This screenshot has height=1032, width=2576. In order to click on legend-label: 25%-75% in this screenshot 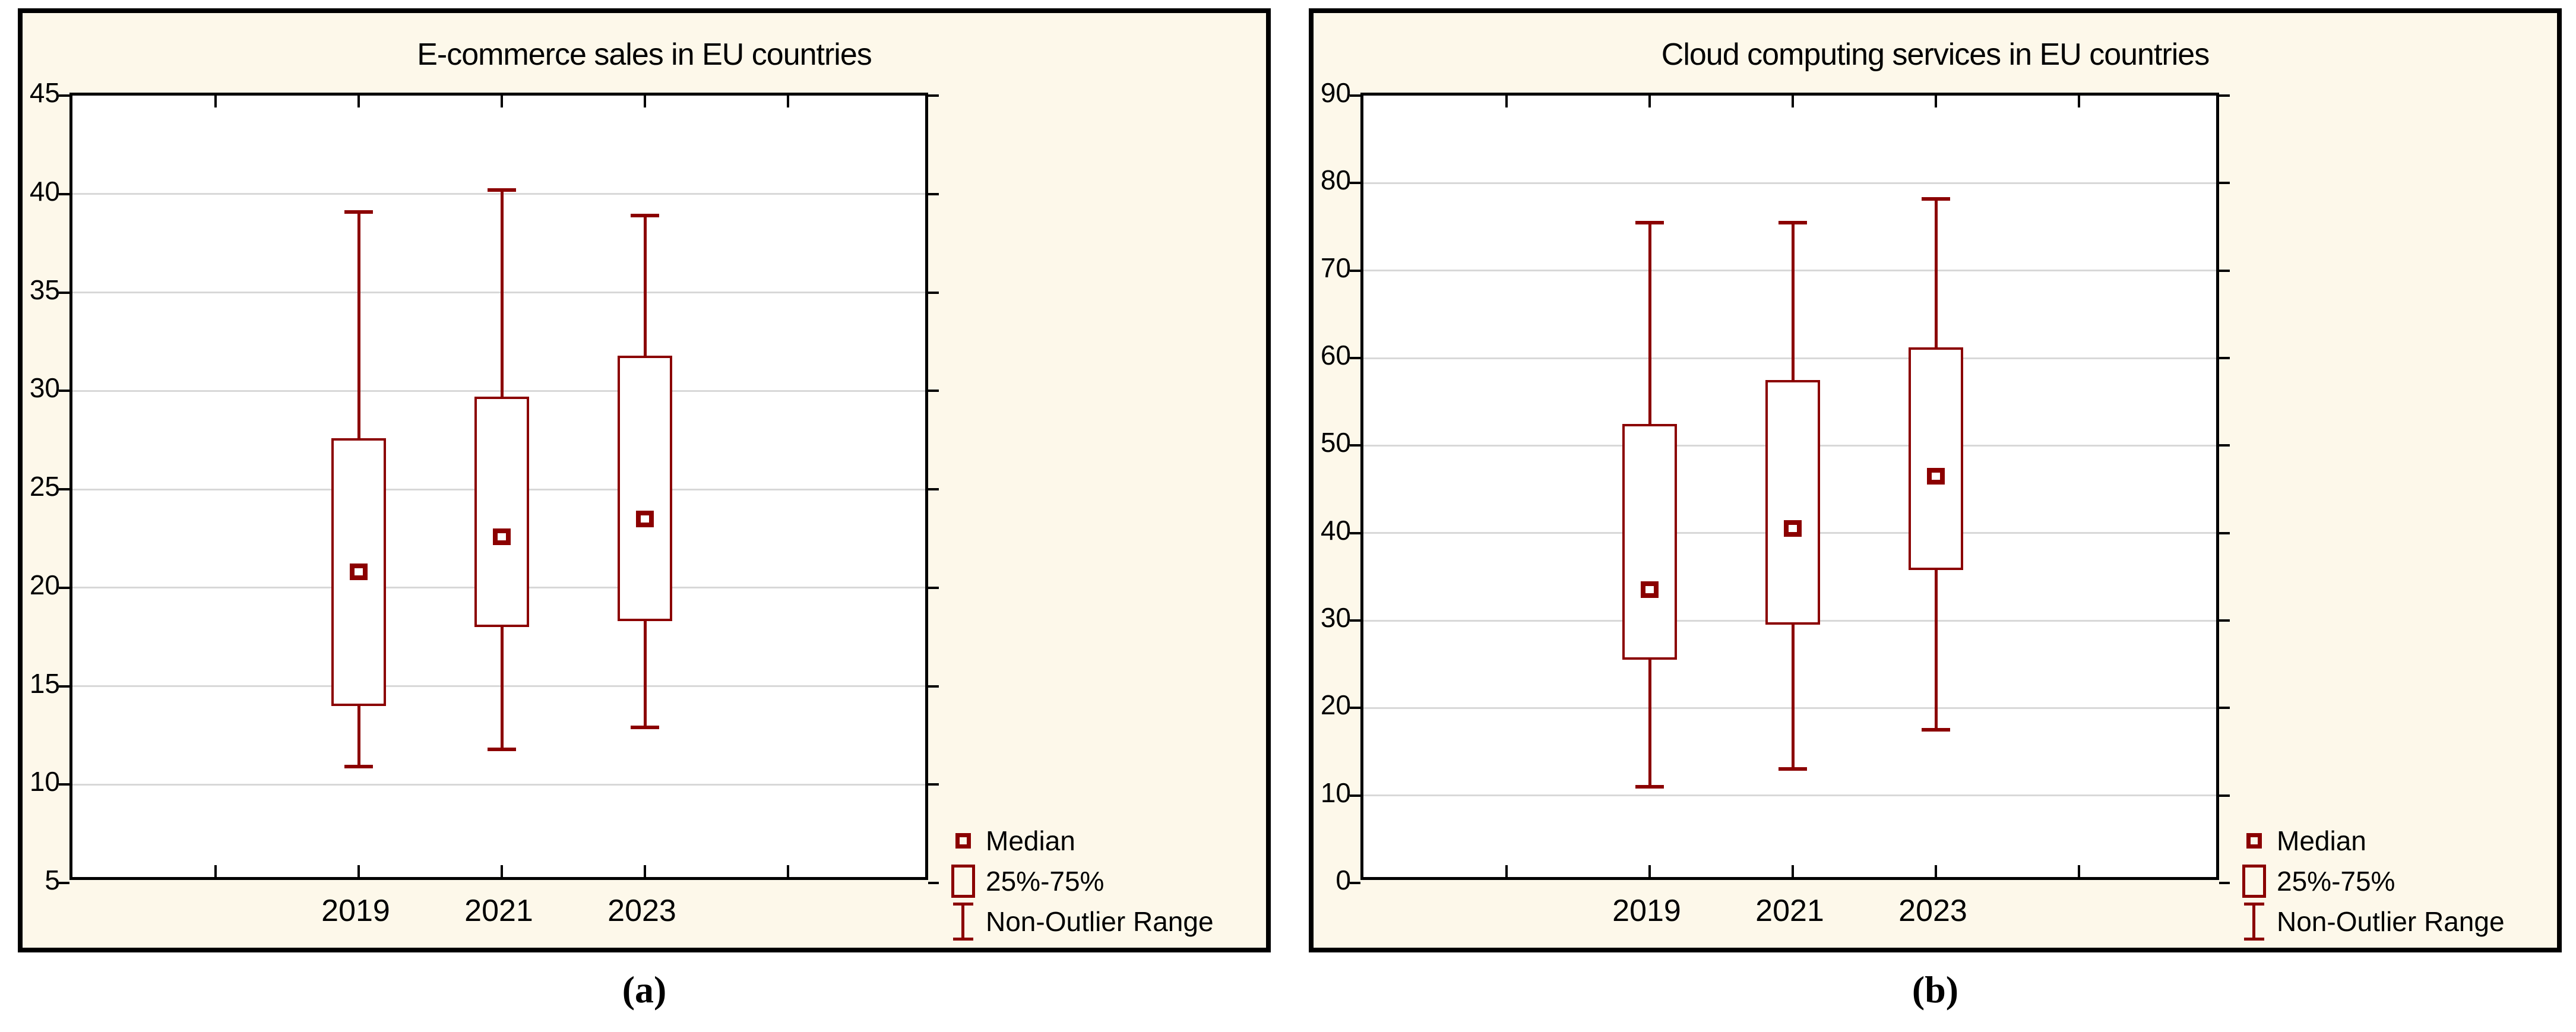, I will do `click(2336, 881)`.